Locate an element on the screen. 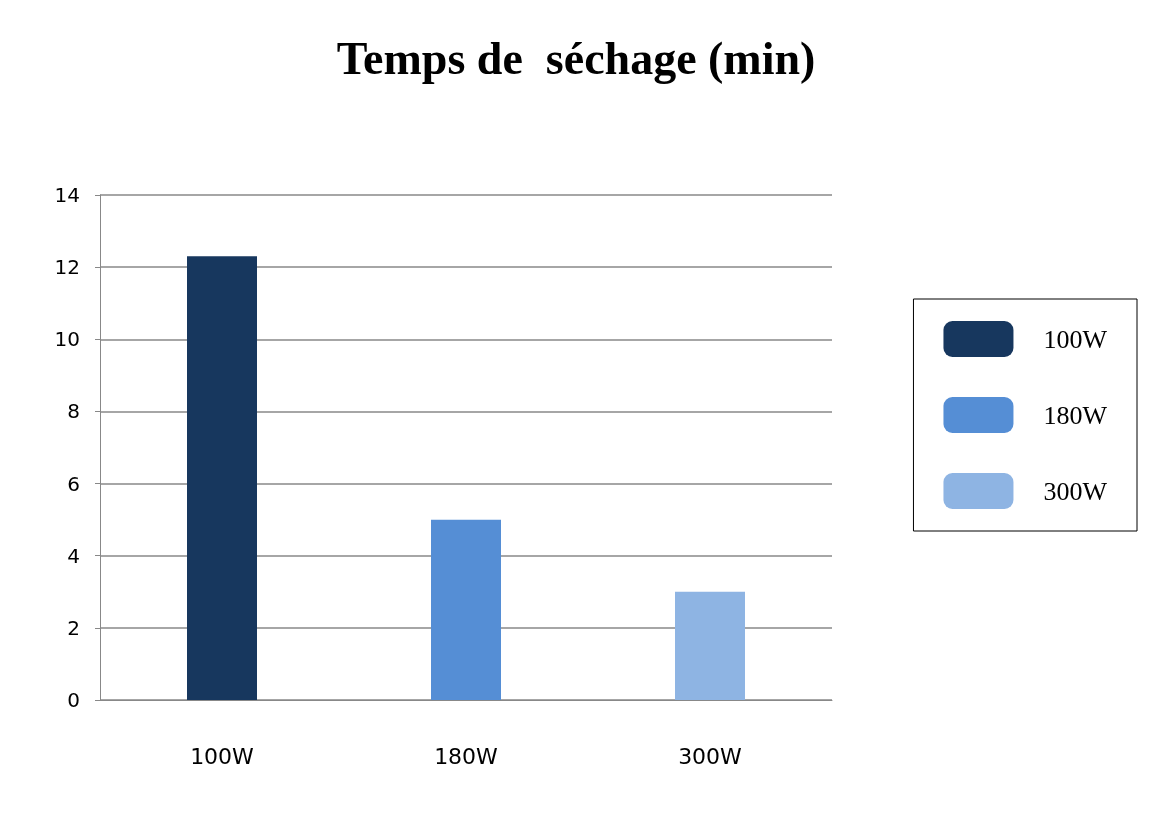 The height and width of the screenshot is (830, 1152). y-tick-label: 6 is located at coordinates (73, 483).